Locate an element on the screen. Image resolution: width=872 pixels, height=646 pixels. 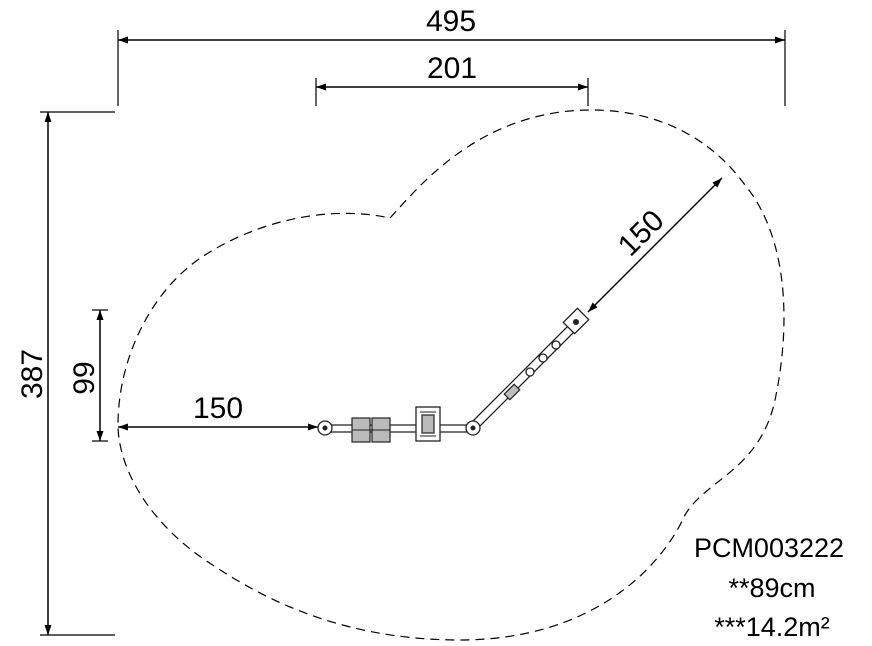
dimension-label-150-diagonal: 150 is located at coordinates (641, 233).